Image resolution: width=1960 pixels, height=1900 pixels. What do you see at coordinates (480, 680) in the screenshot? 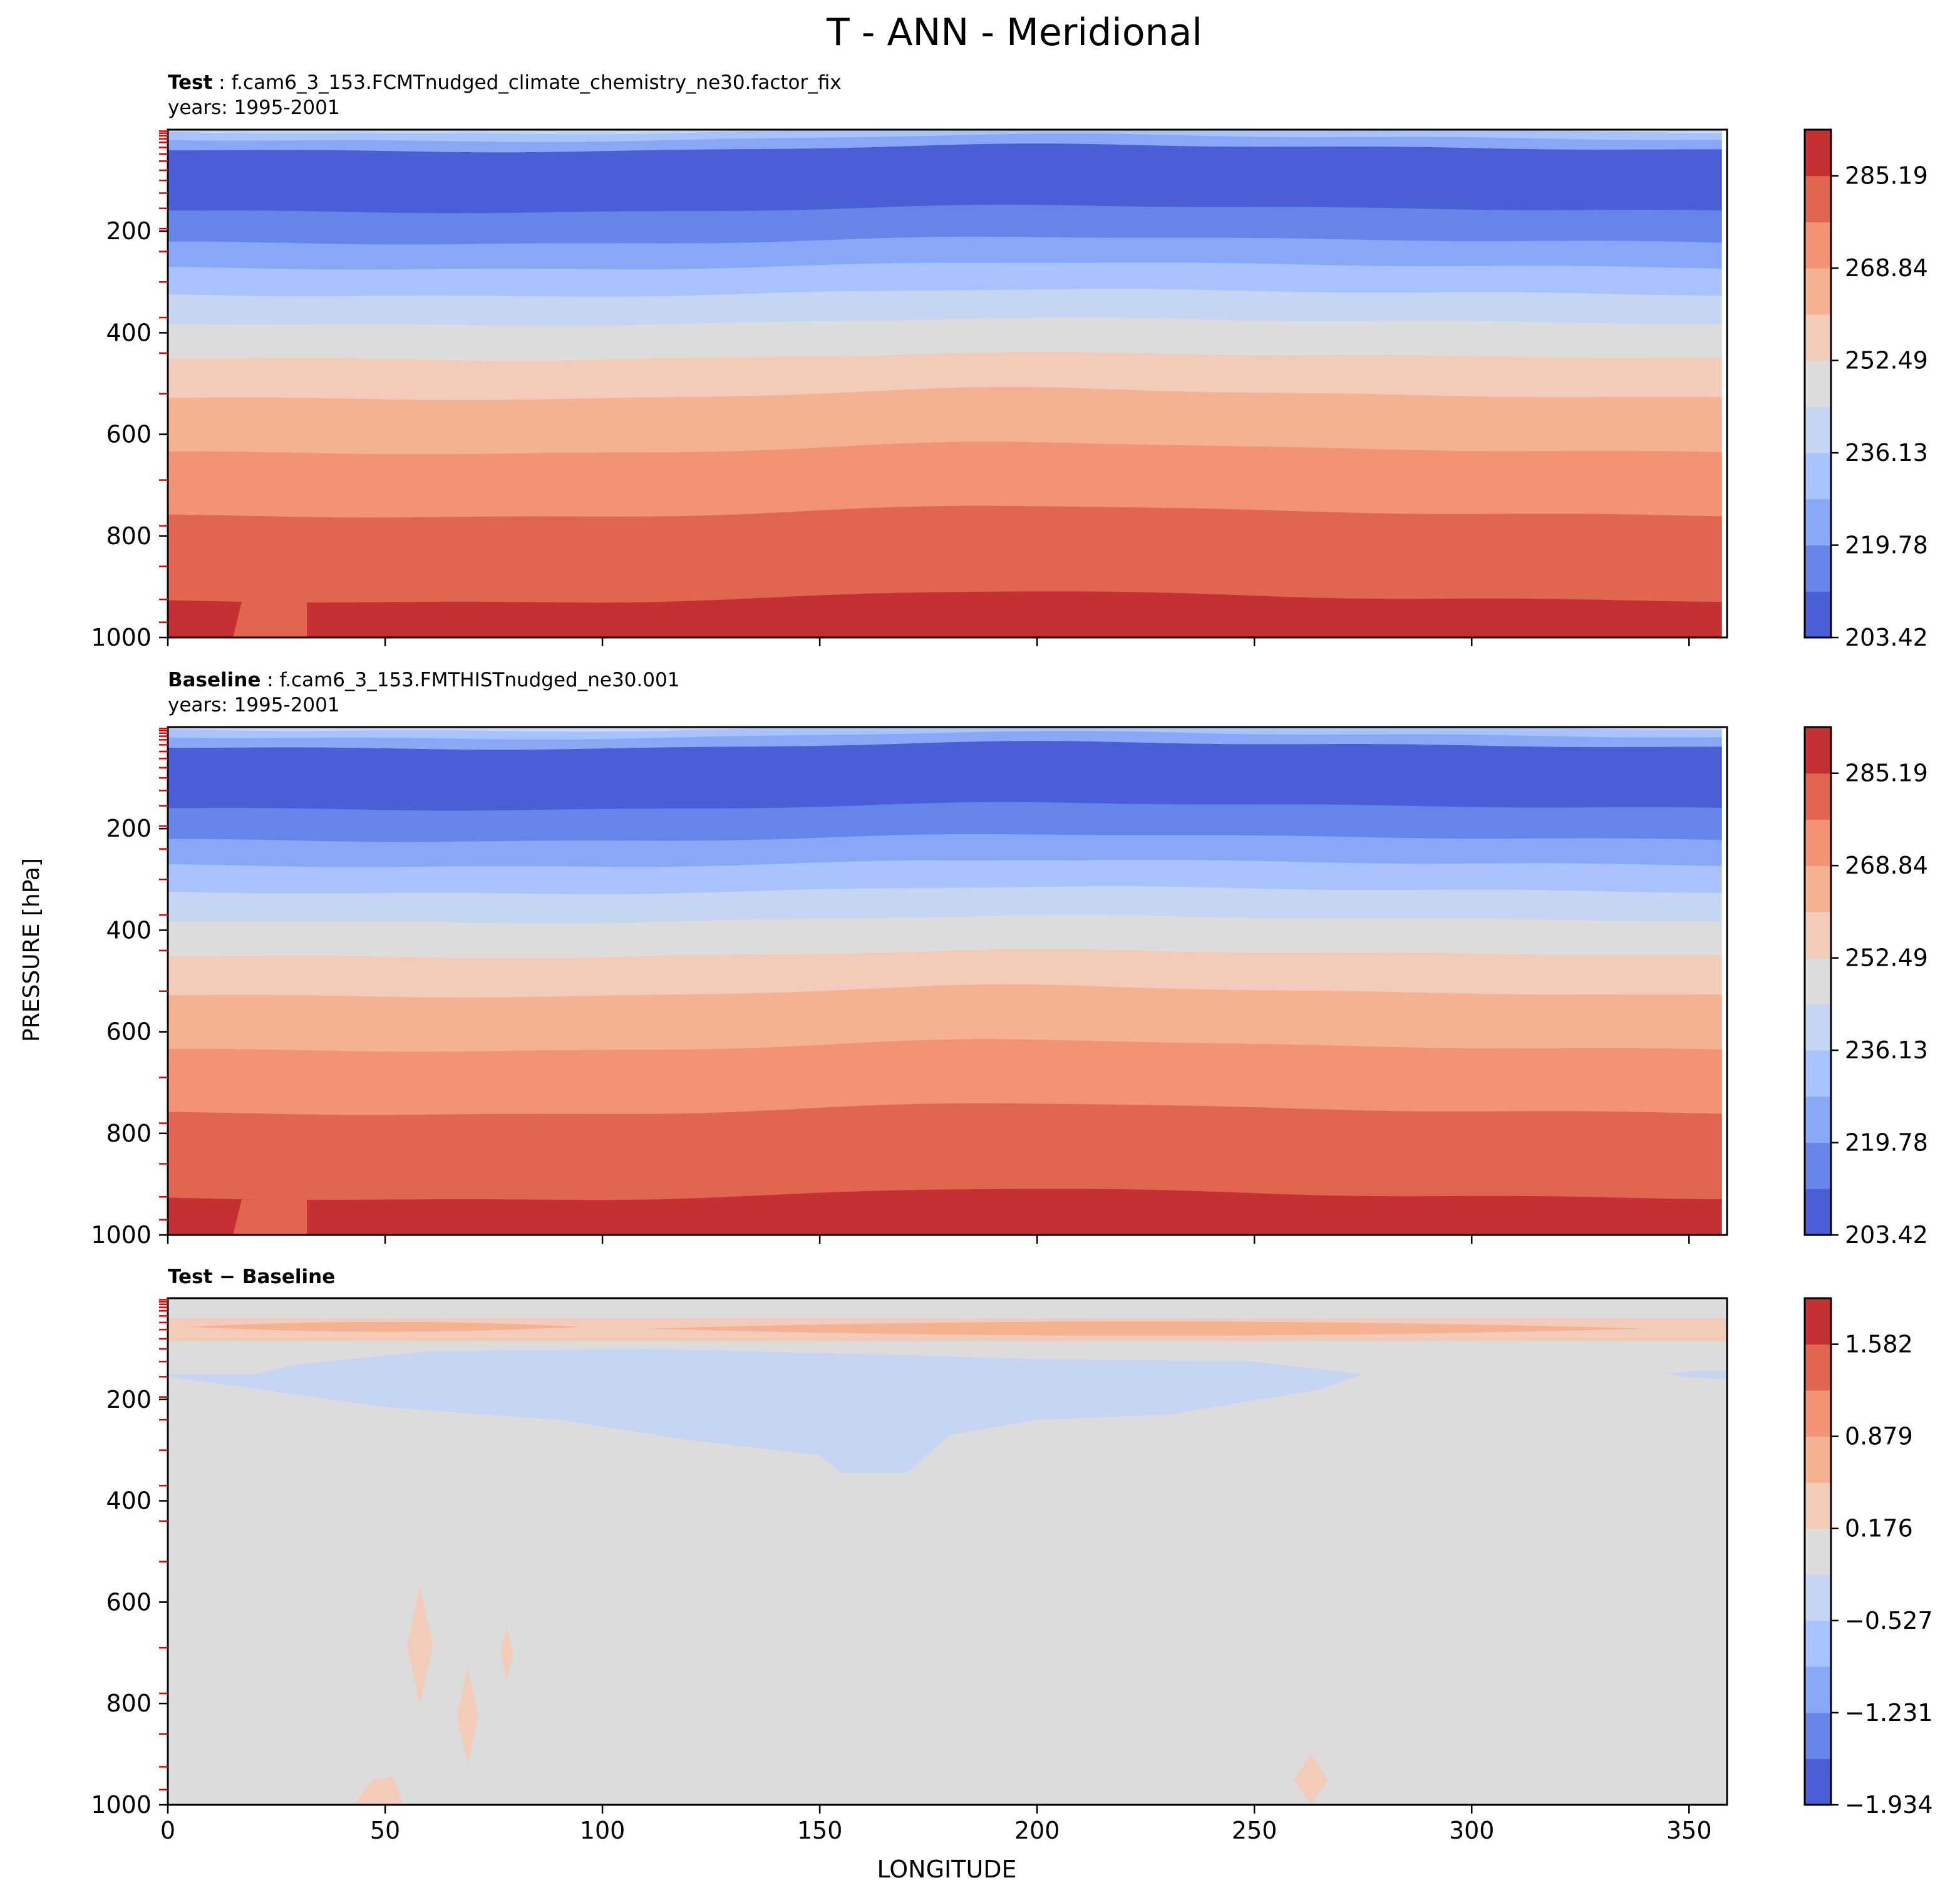
I see `panel-baseline-case-name: f.cam6_3_153.FMTHISTnudged_ne30.001` at bounding box center [480, 680].